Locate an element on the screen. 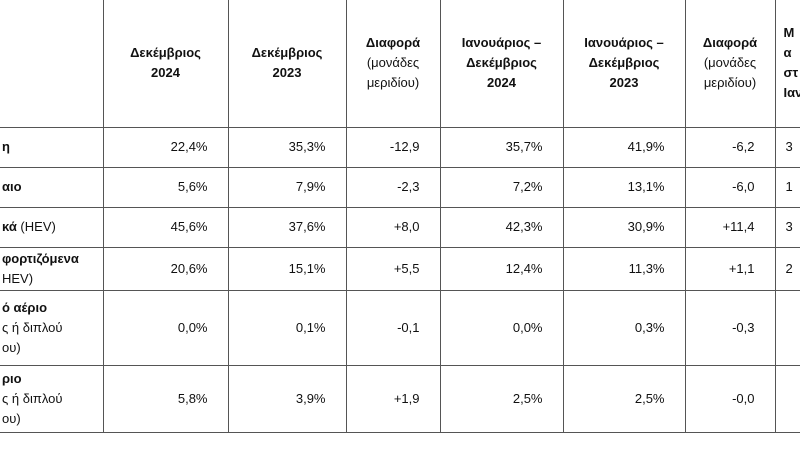  cell-line: ς ή διπλού is located at coordinates (52, 399).